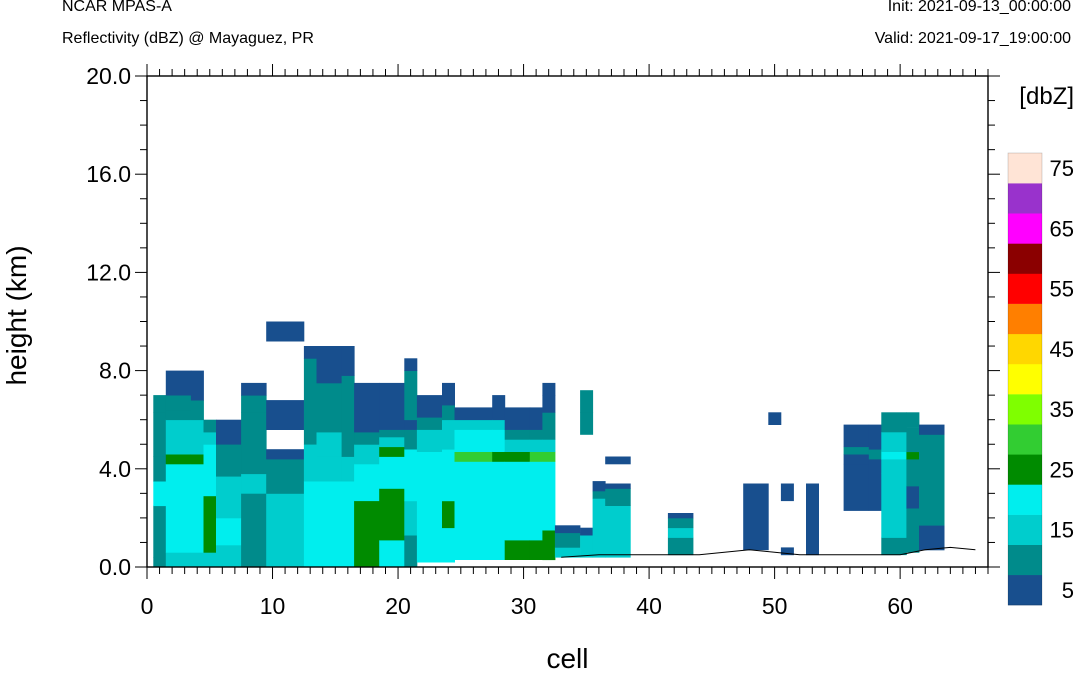 This screenshot has height=677, width=1079. I want to click on colorbar-tick-label: 55, so click(1062, 289).